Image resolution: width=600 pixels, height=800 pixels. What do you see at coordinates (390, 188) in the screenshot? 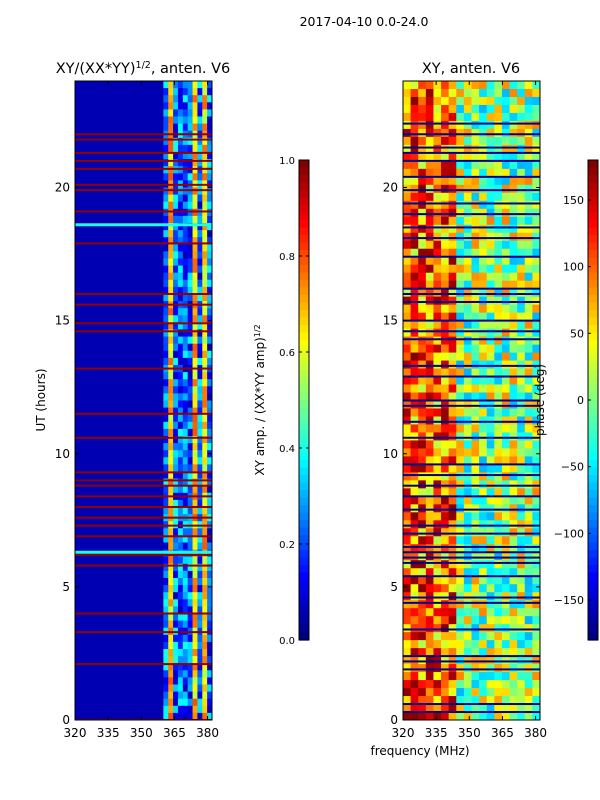
I see `y-tick-label: 20` at bounding box center [390, 188].